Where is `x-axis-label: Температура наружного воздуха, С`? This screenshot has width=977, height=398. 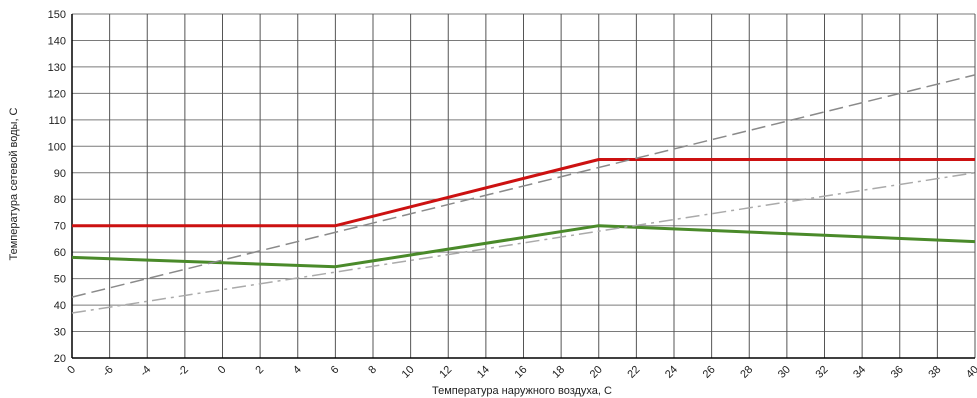 x-axis-label: Температура наружного воздуха, С is located at coordinates (522, 391).